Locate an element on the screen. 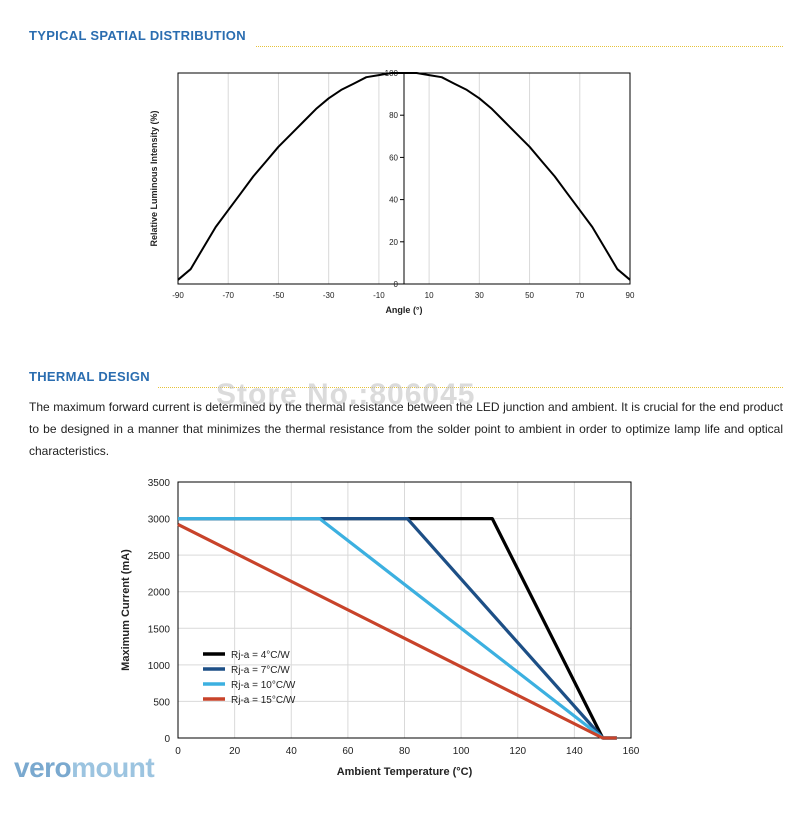 This screenshot has height=820, width=800. y-tick-label-1: 500 is located at coordinates (161, 702).